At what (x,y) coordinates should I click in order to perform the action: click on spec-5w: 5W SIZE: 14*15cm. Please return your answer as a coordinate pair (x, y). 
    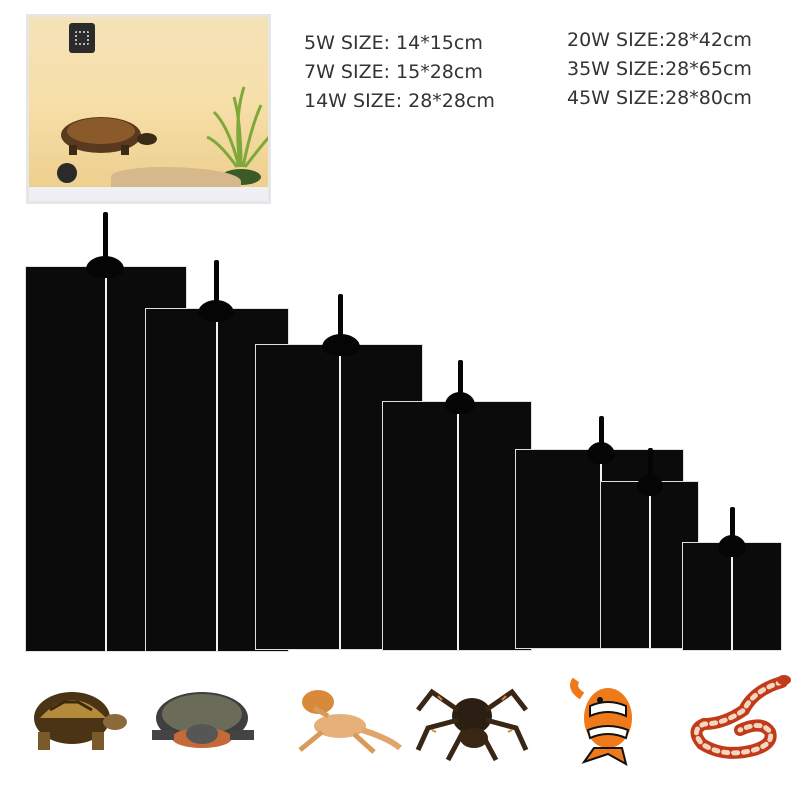
    Looking at the image, I should click on (393, 43).